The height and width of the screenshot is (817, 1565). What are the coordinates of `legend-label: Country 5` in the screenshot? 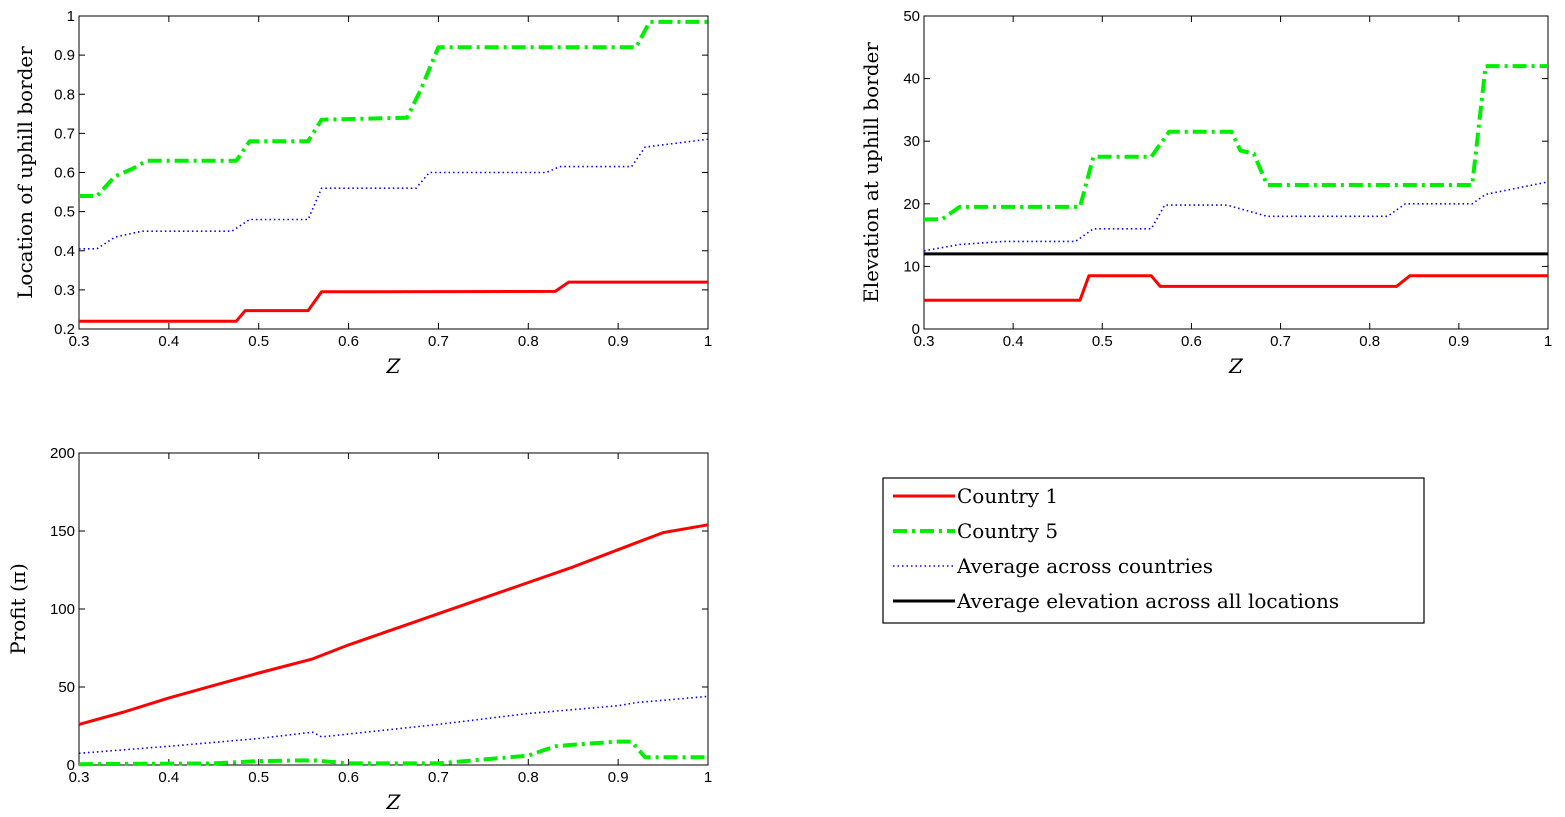 It's located at (1007, 531).